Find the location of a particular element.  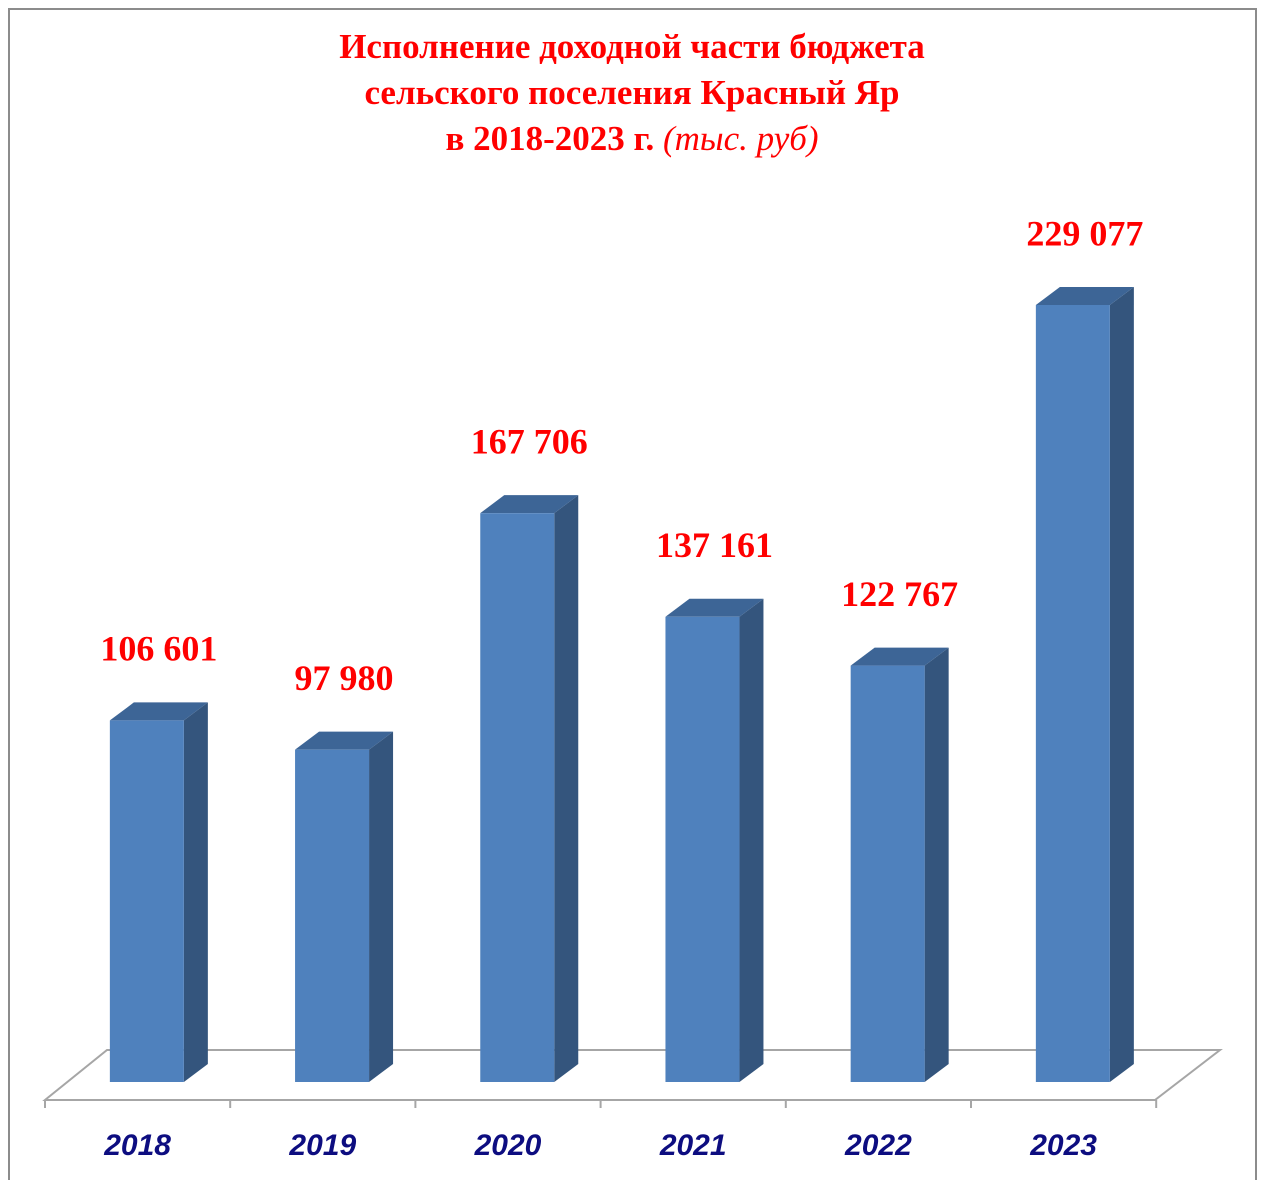

x-tick-label: 2018 is located at coordinates (137, 1145).